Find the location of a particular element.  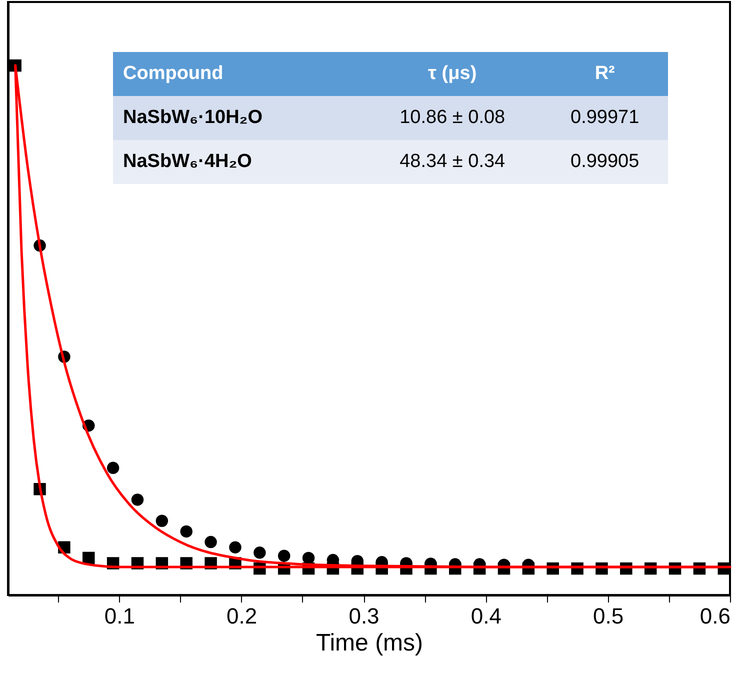

annotation: R² is located at coordinates (605, 74).